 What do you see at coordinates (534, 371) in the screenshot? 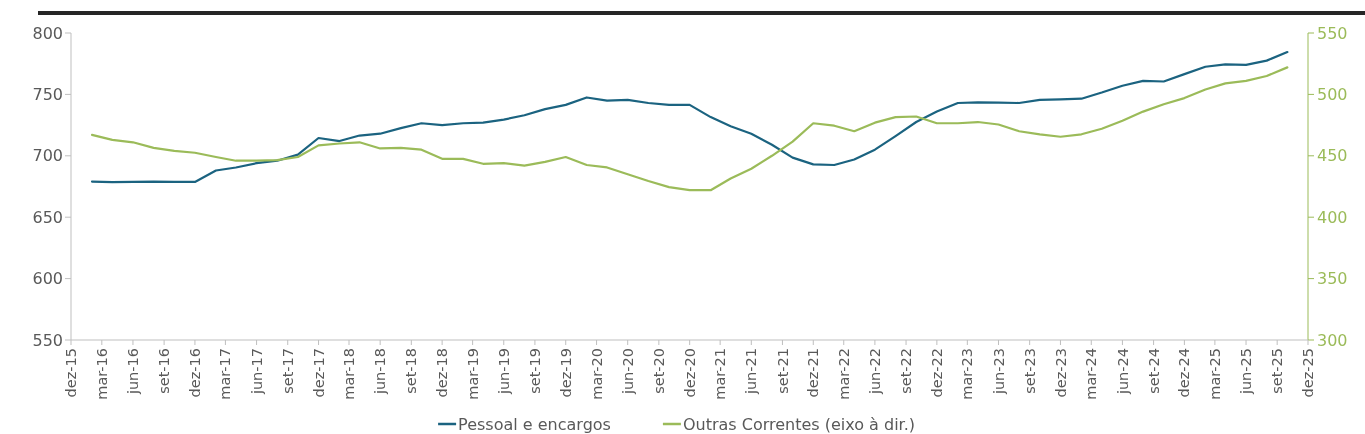
I see `x-tick-label: set-19` at bounding box center [534, 371].